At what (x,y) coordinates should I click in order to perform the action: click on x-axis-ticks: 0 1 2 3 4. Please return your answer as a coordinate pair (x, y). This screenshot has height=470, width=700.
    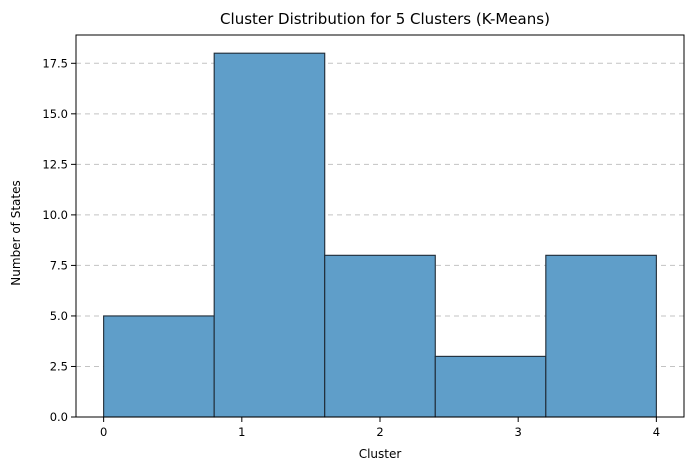
    Looking at the image, I should click on (380, 428).